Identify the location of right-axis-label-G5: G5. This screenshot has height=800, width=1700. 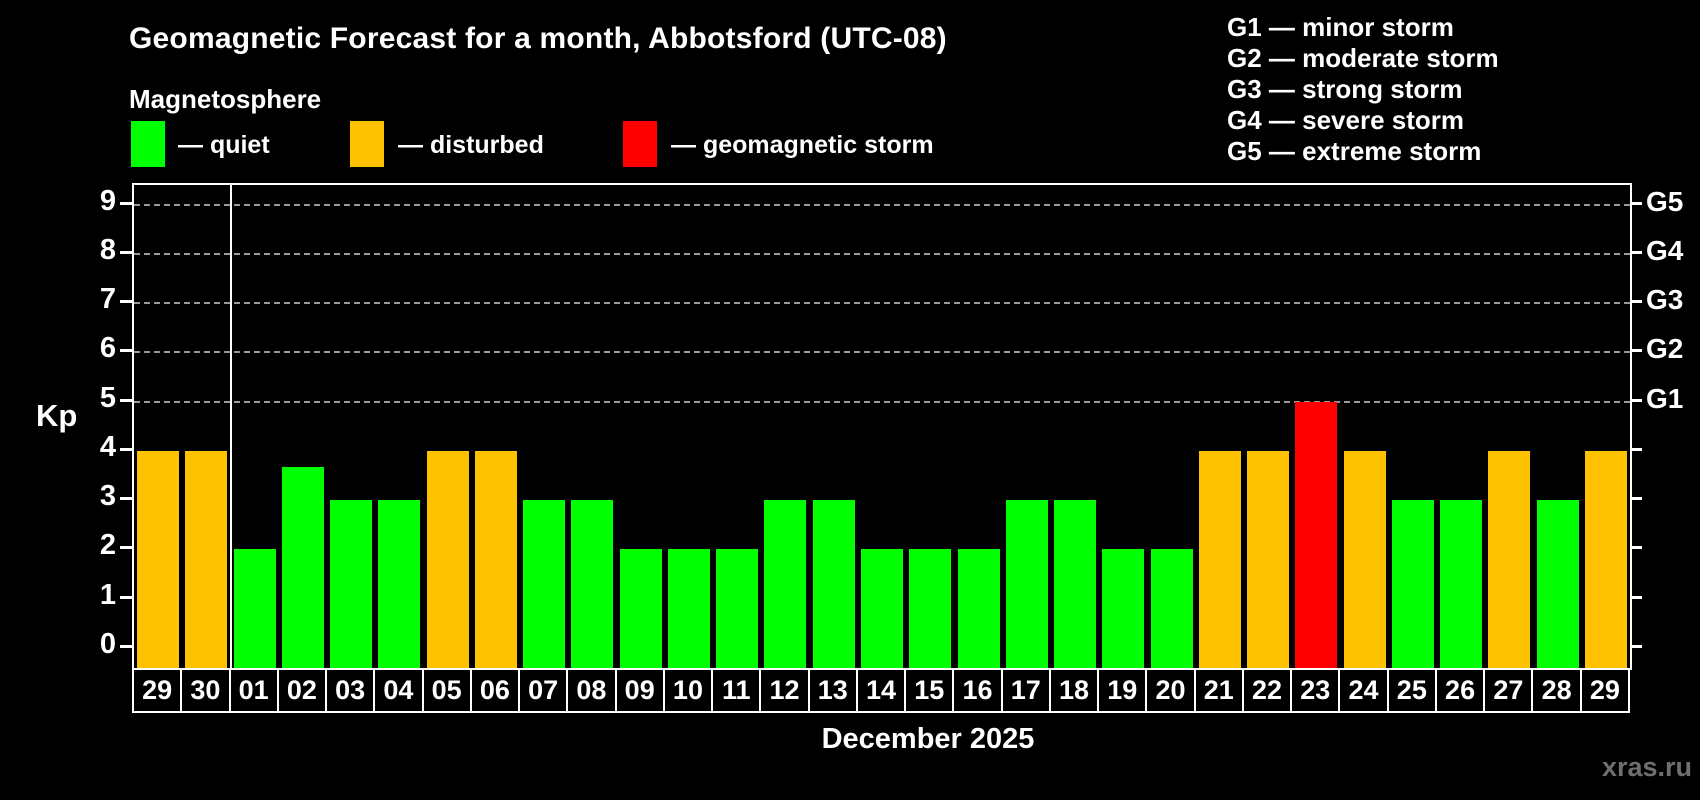
(1665, 201).